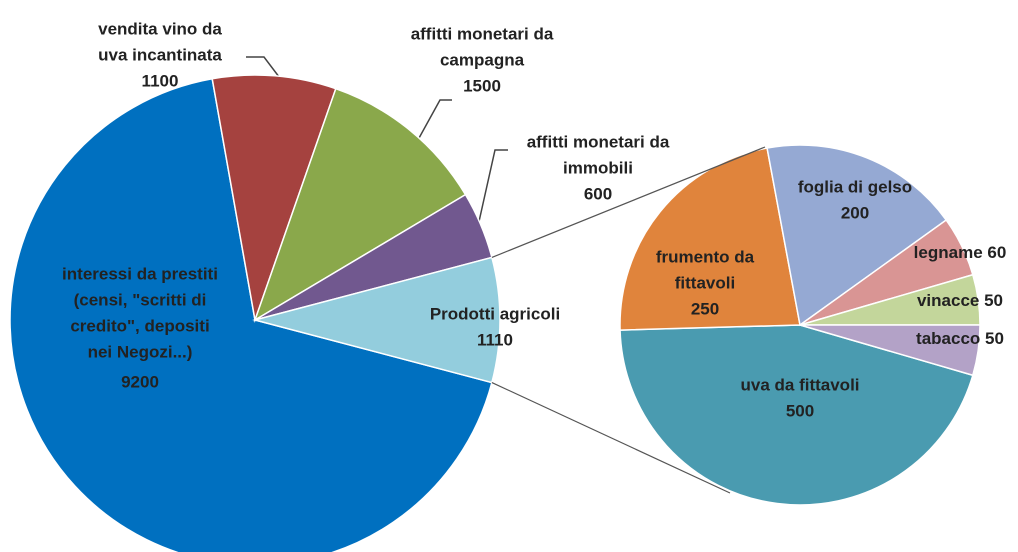  Describe the element at coordinates (799, 384) in the screenshot. I see `category-label: uva da fittavoli` at that location.